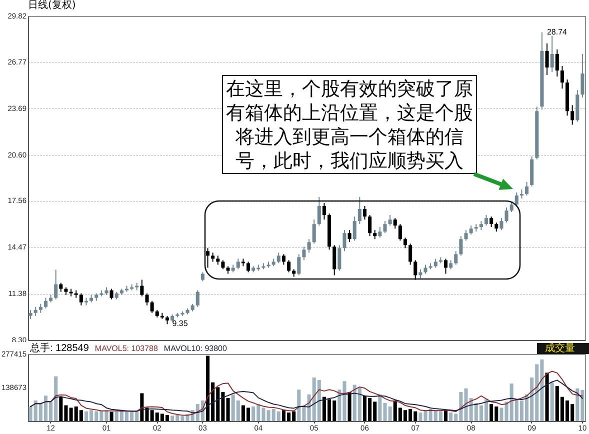 The image size is (589, 434). What do you see at coordinates (52, 5) in the screenshot?
I see `chart-title: 日线(复权)` at bounding box center [52, 5].